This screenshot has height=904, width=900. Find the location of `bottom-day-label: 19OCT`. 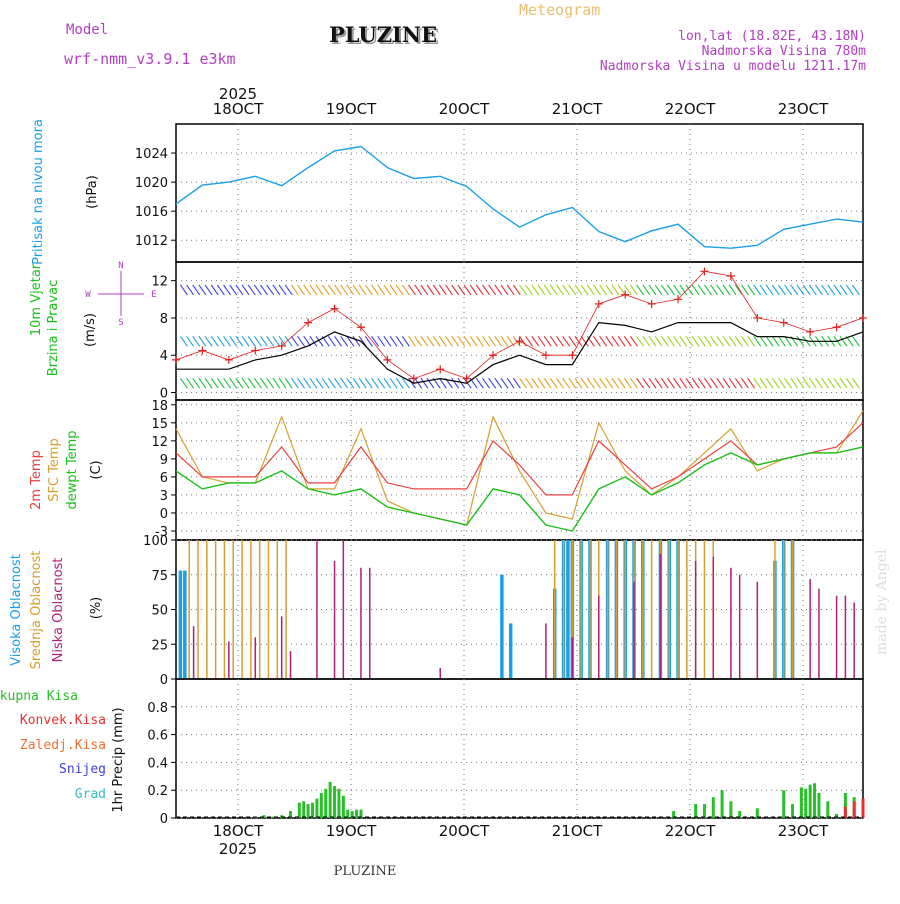

bottom-day-label: 19OCT is located at coordinates (351, 831).